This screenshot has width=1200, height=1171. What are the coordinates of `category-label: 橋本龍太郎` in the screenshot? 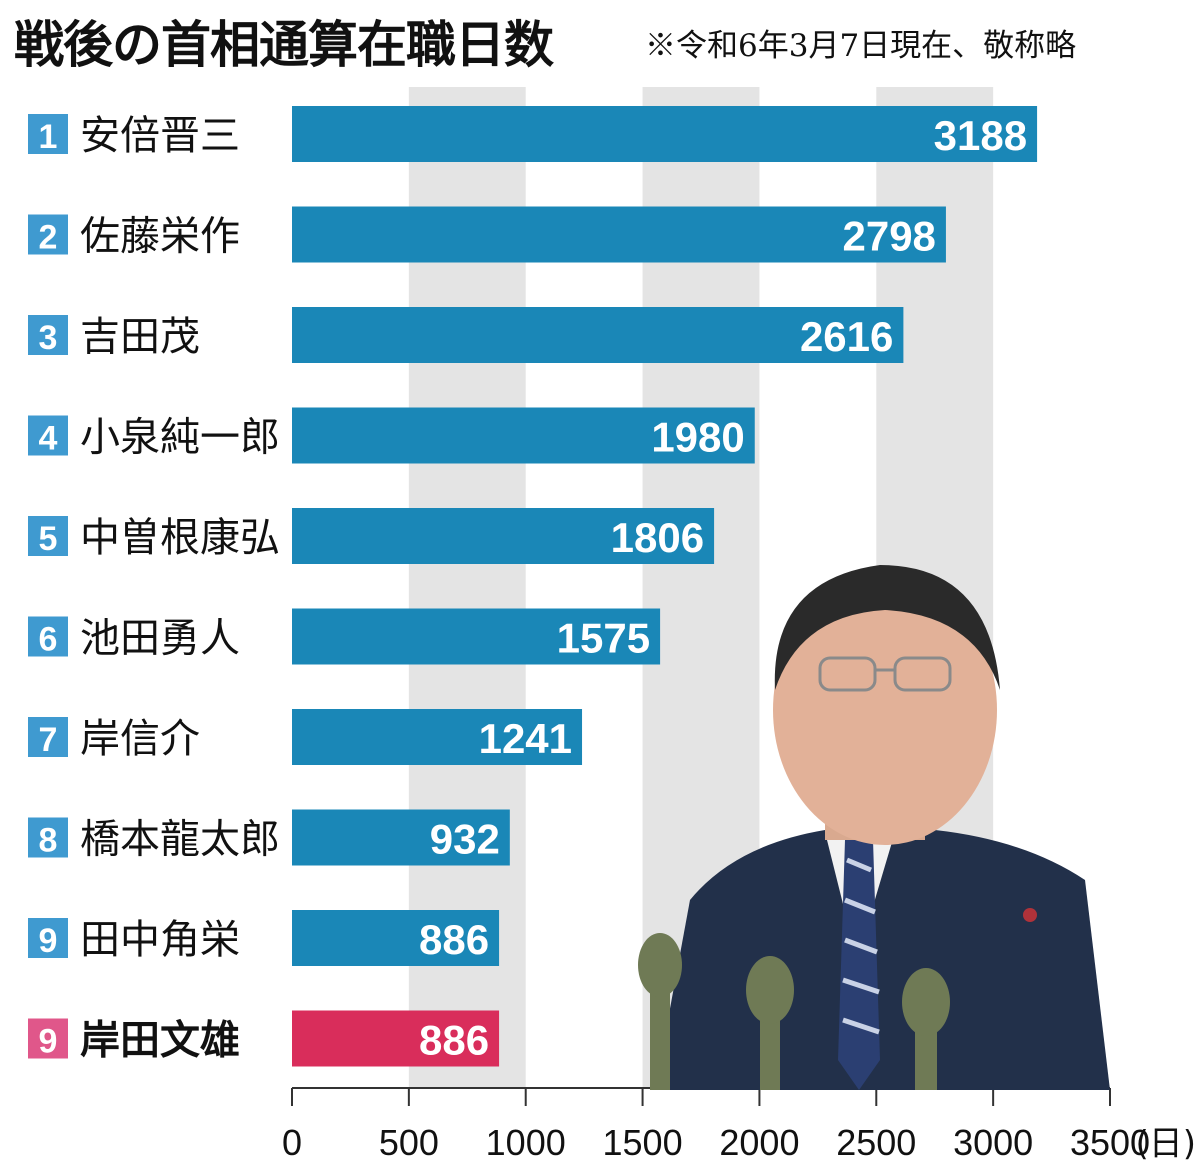 It's located at (180, 840).